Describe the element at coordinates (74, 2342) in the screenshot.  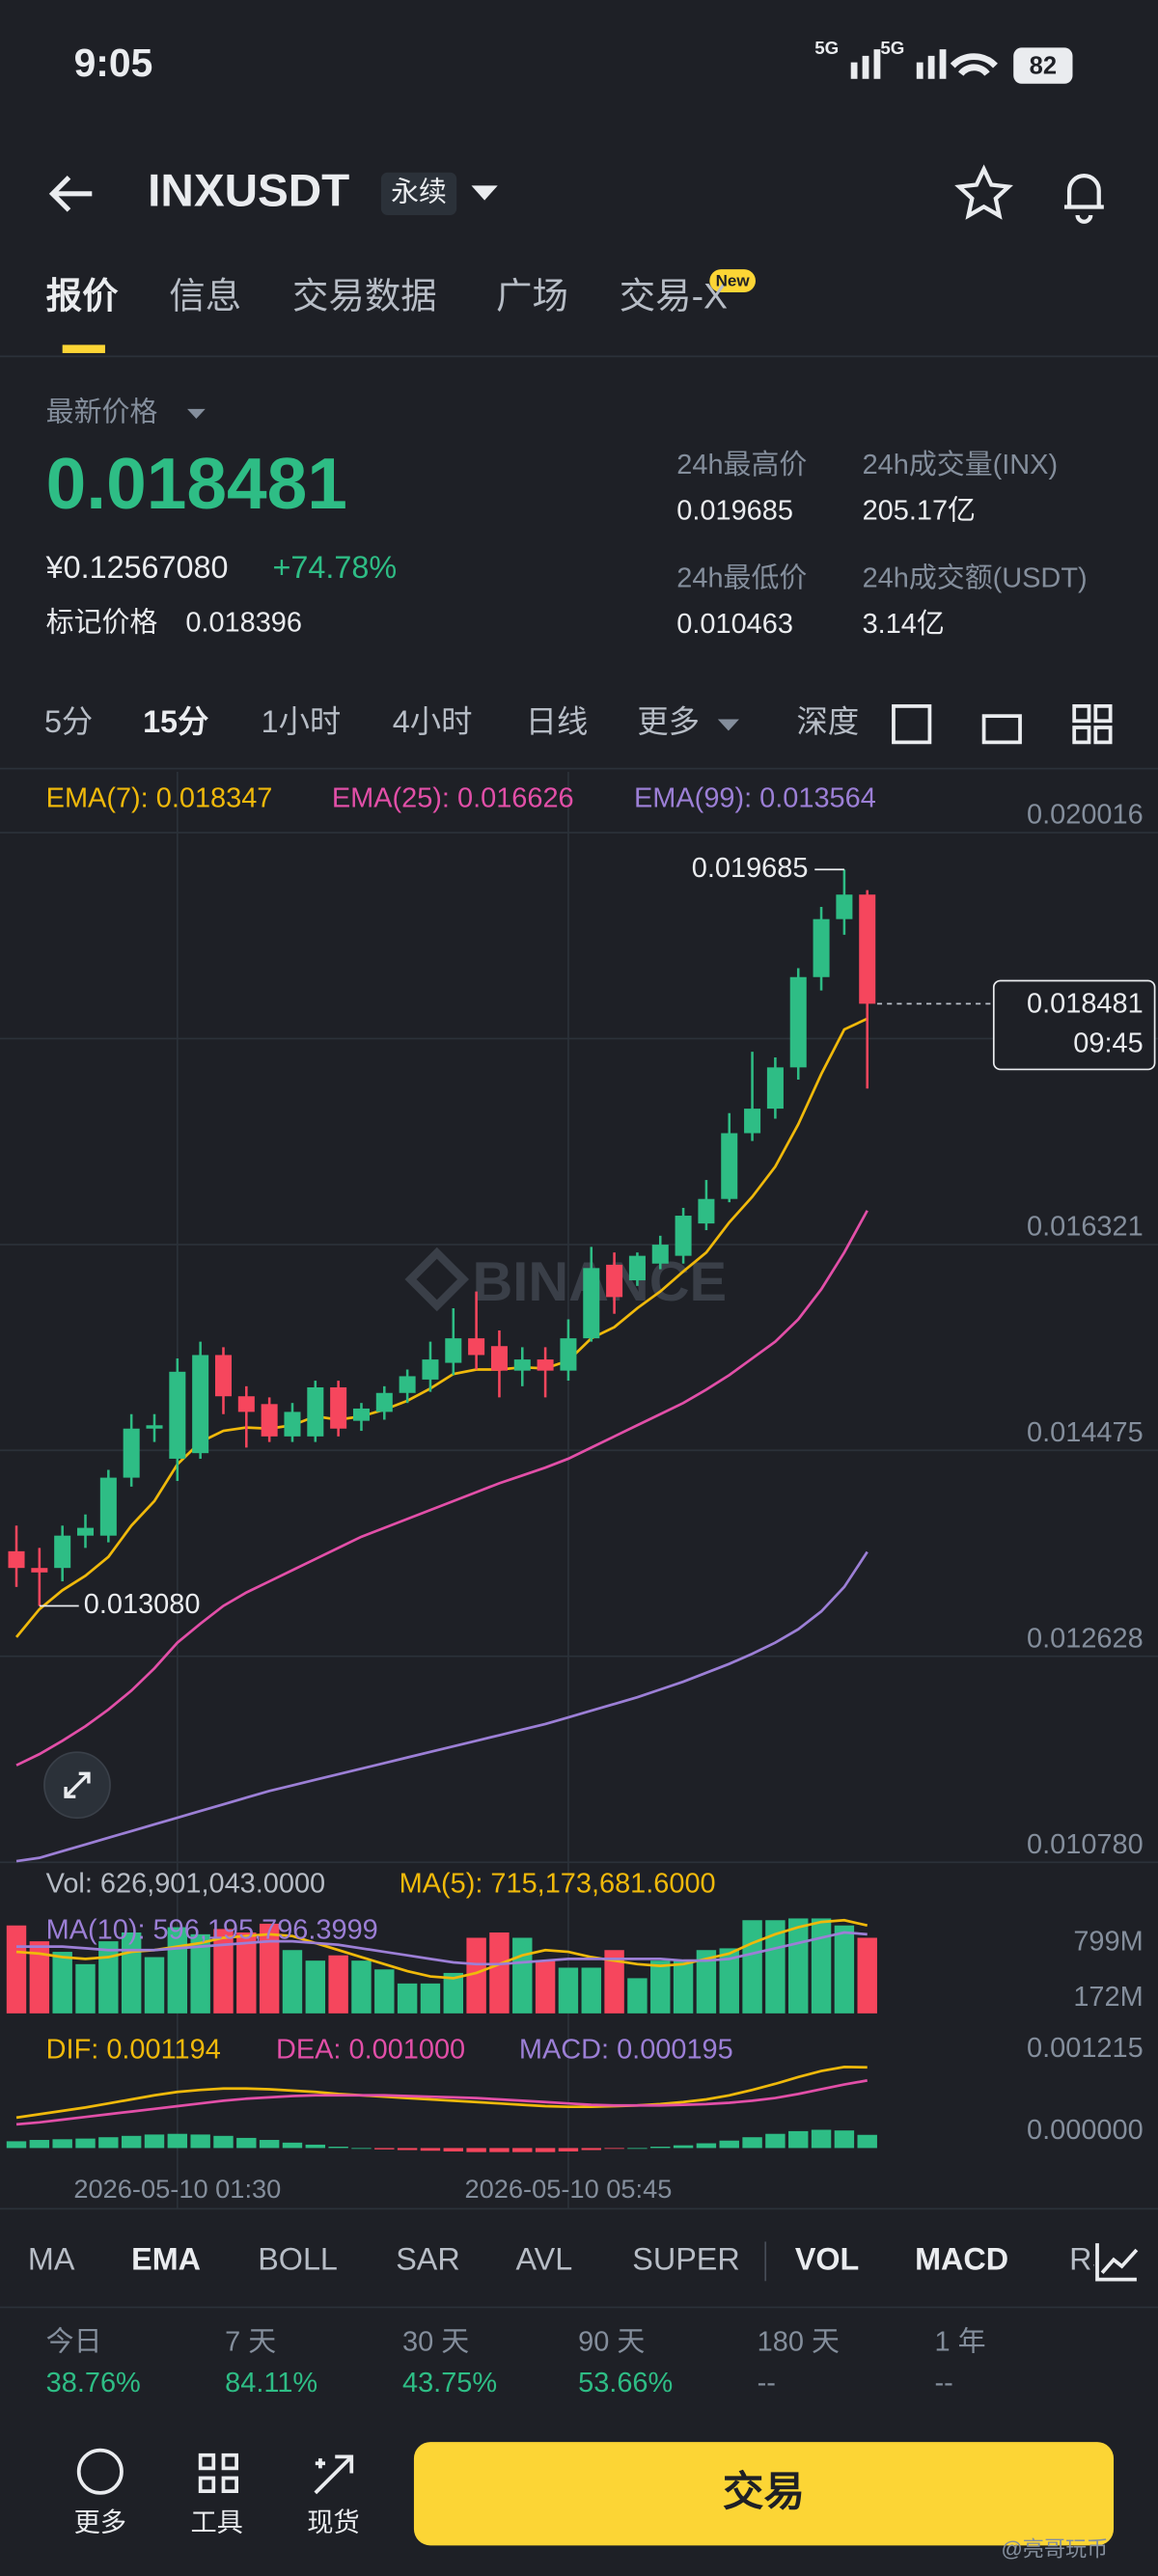
I see `return-period: 今日` at that location.